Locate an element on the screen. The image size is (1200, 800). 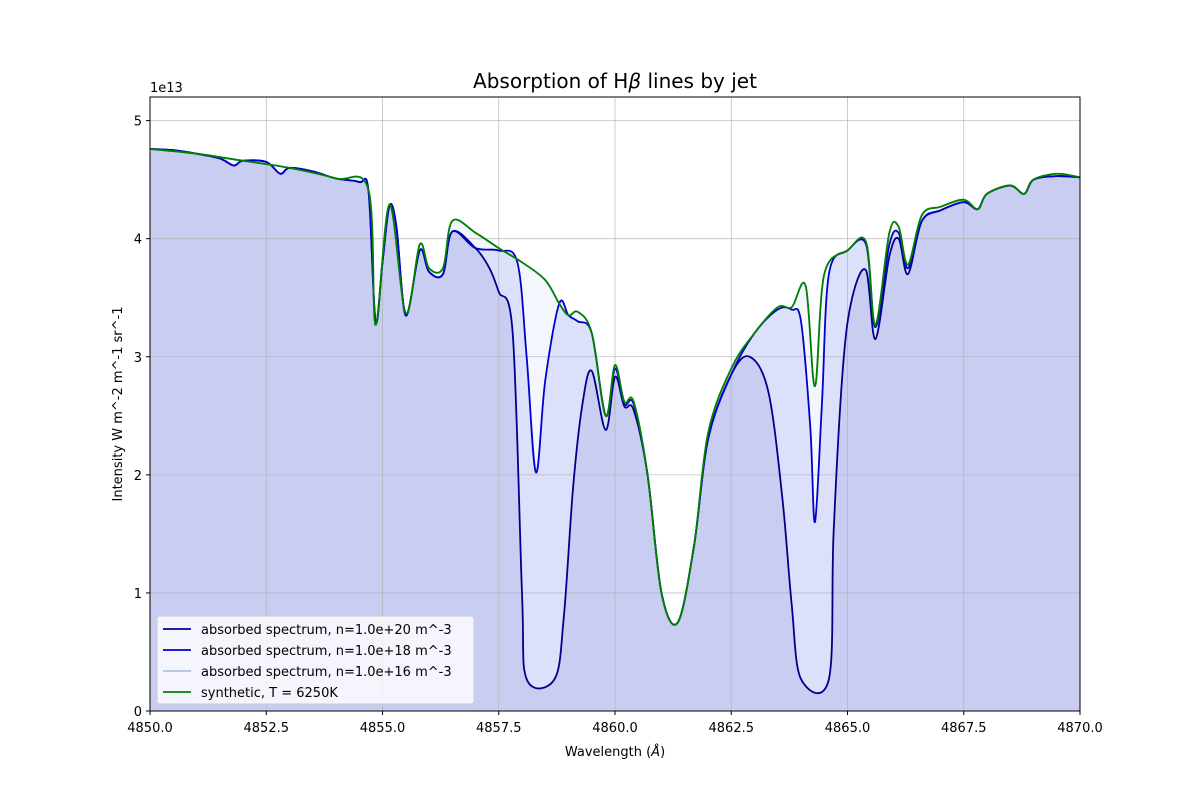
x-tick-label: 4857.5 is located at coordinates (499, 728).